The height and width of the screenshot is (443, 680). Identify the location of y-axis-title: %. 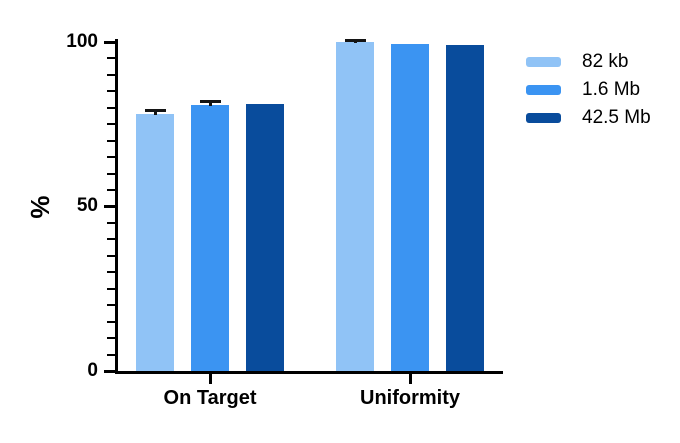
(40, 207).